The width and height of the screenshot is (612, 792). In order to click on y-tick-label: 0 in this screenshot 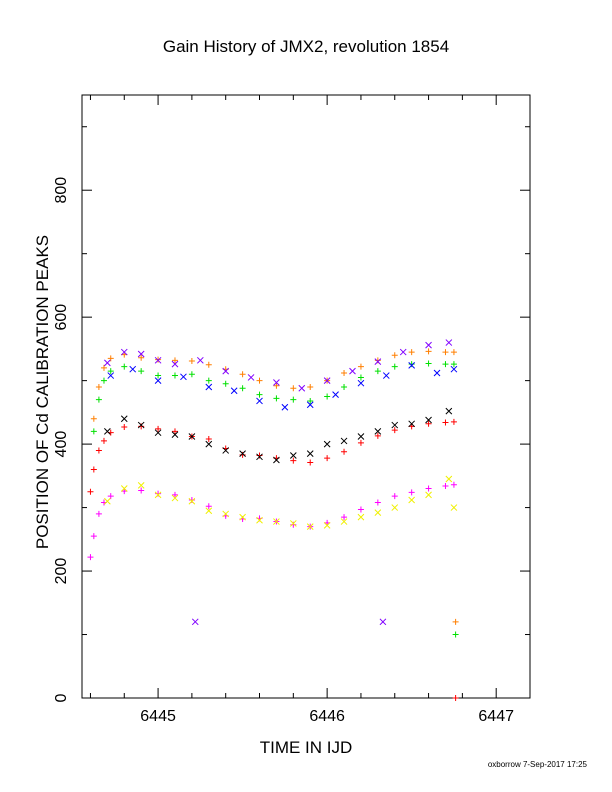, I will do `click(61, 697)`.